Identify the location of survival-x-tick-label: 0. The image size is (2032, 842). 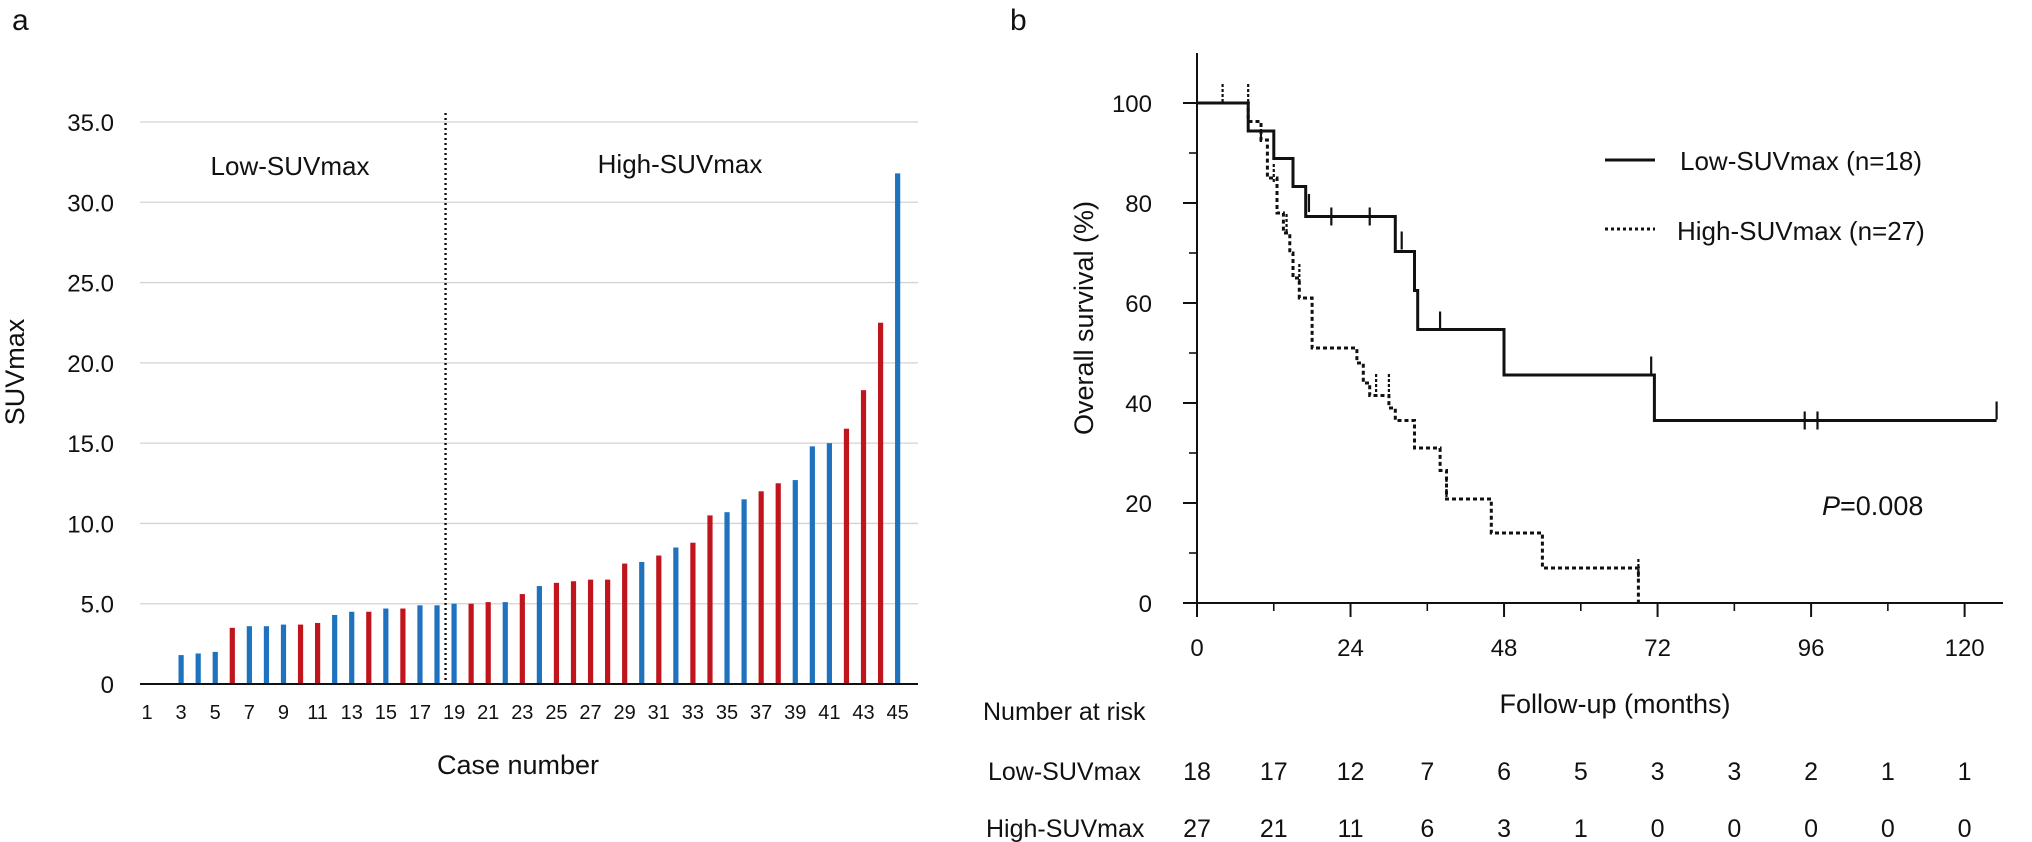
(1196, 648).